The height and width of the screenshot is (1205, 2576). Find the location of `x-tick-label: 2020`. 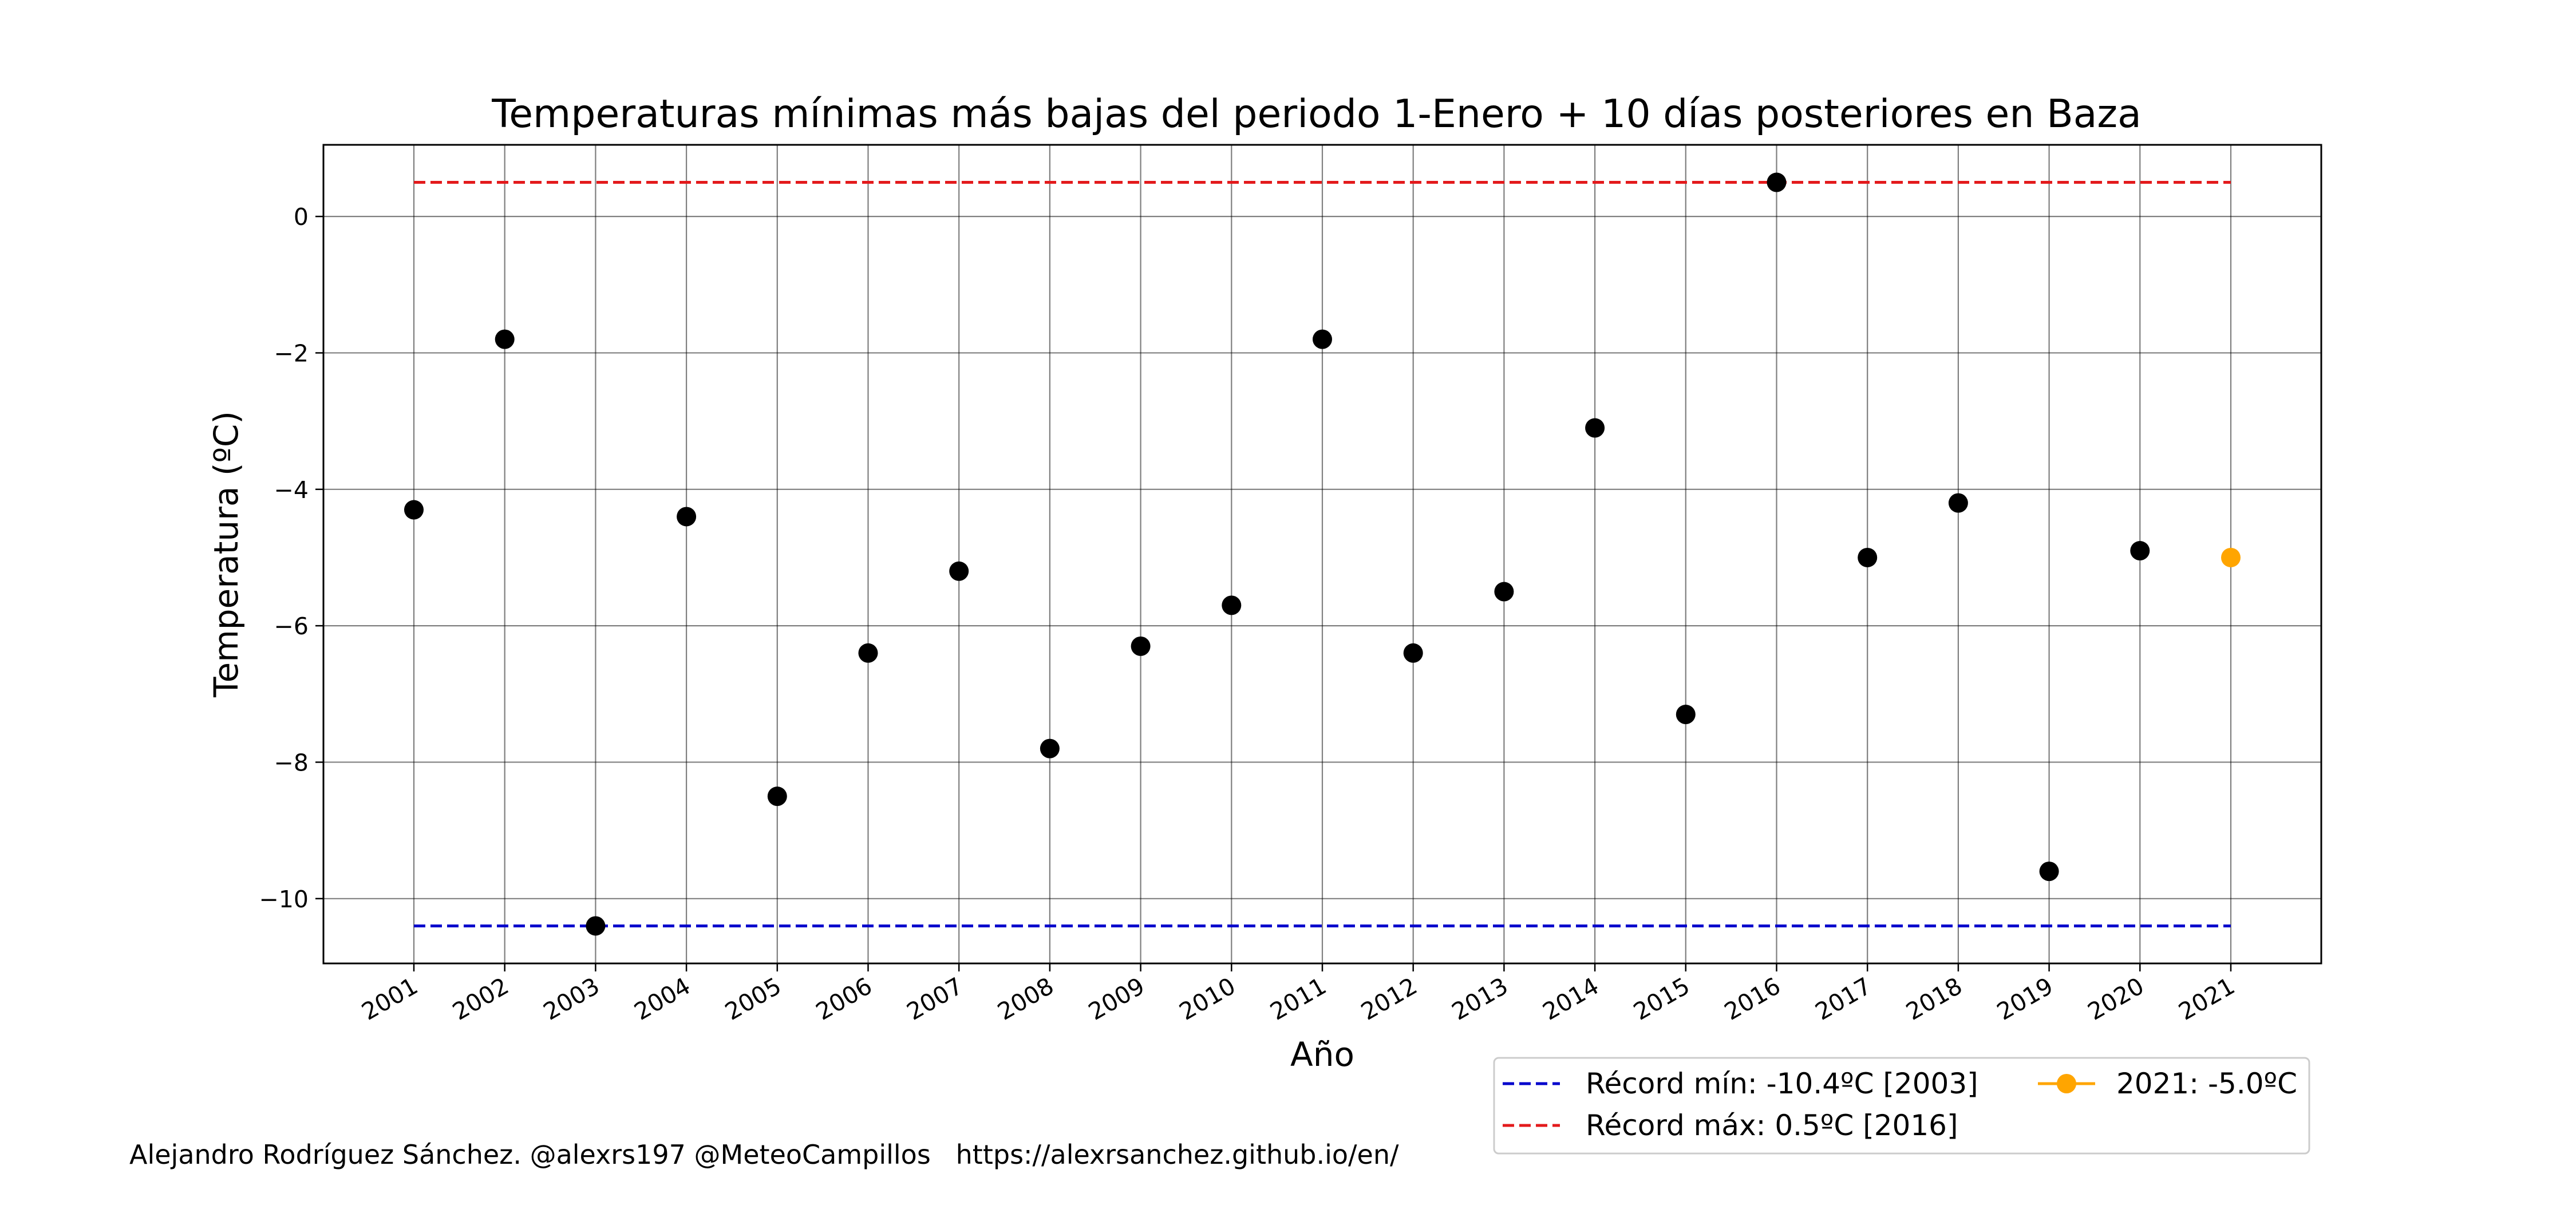

x-tick-label: 2020 is located at coordinates (2115, 999).